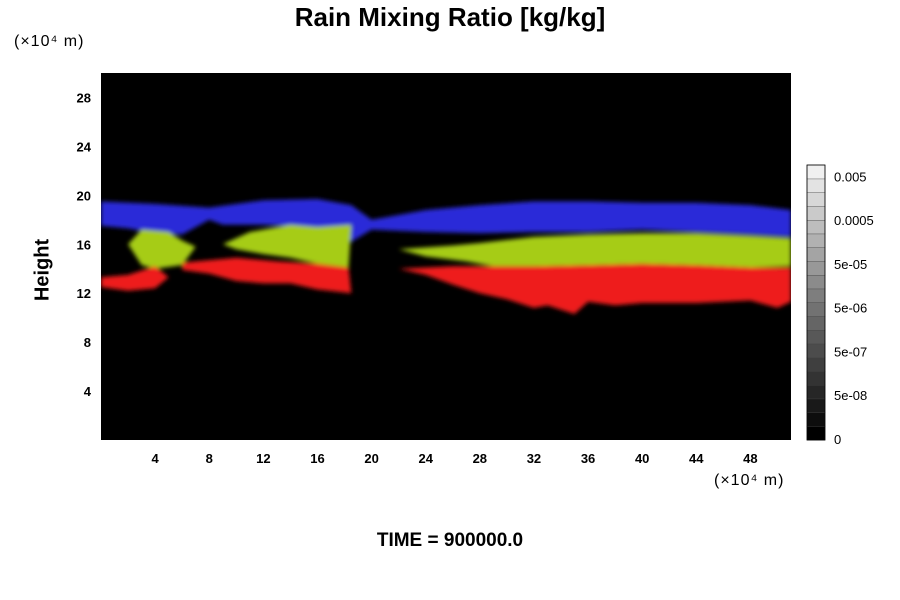  I want to click on x-tick-label: 4, so click(156, 458).